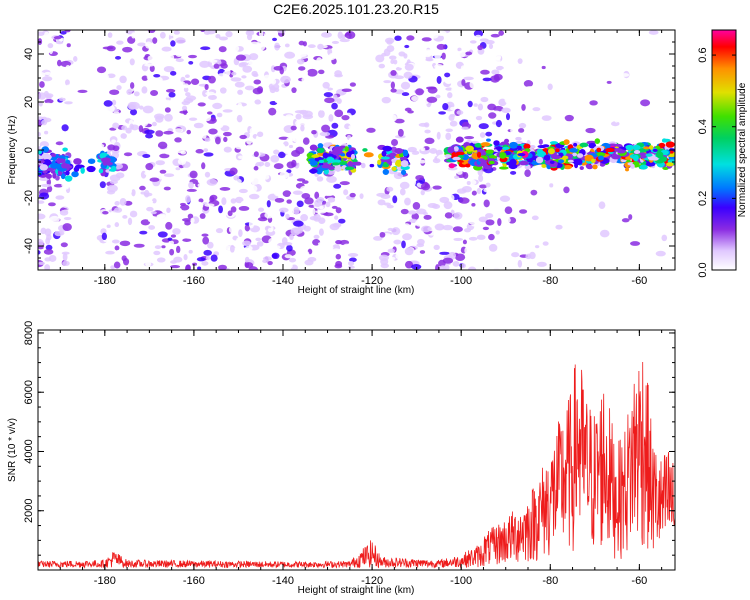 This screenshot has width=750, height=600. Describe the element at coordinates (29, 198) in the screenshot. I see `spectrogram-y-tick-label: -20` at that location.